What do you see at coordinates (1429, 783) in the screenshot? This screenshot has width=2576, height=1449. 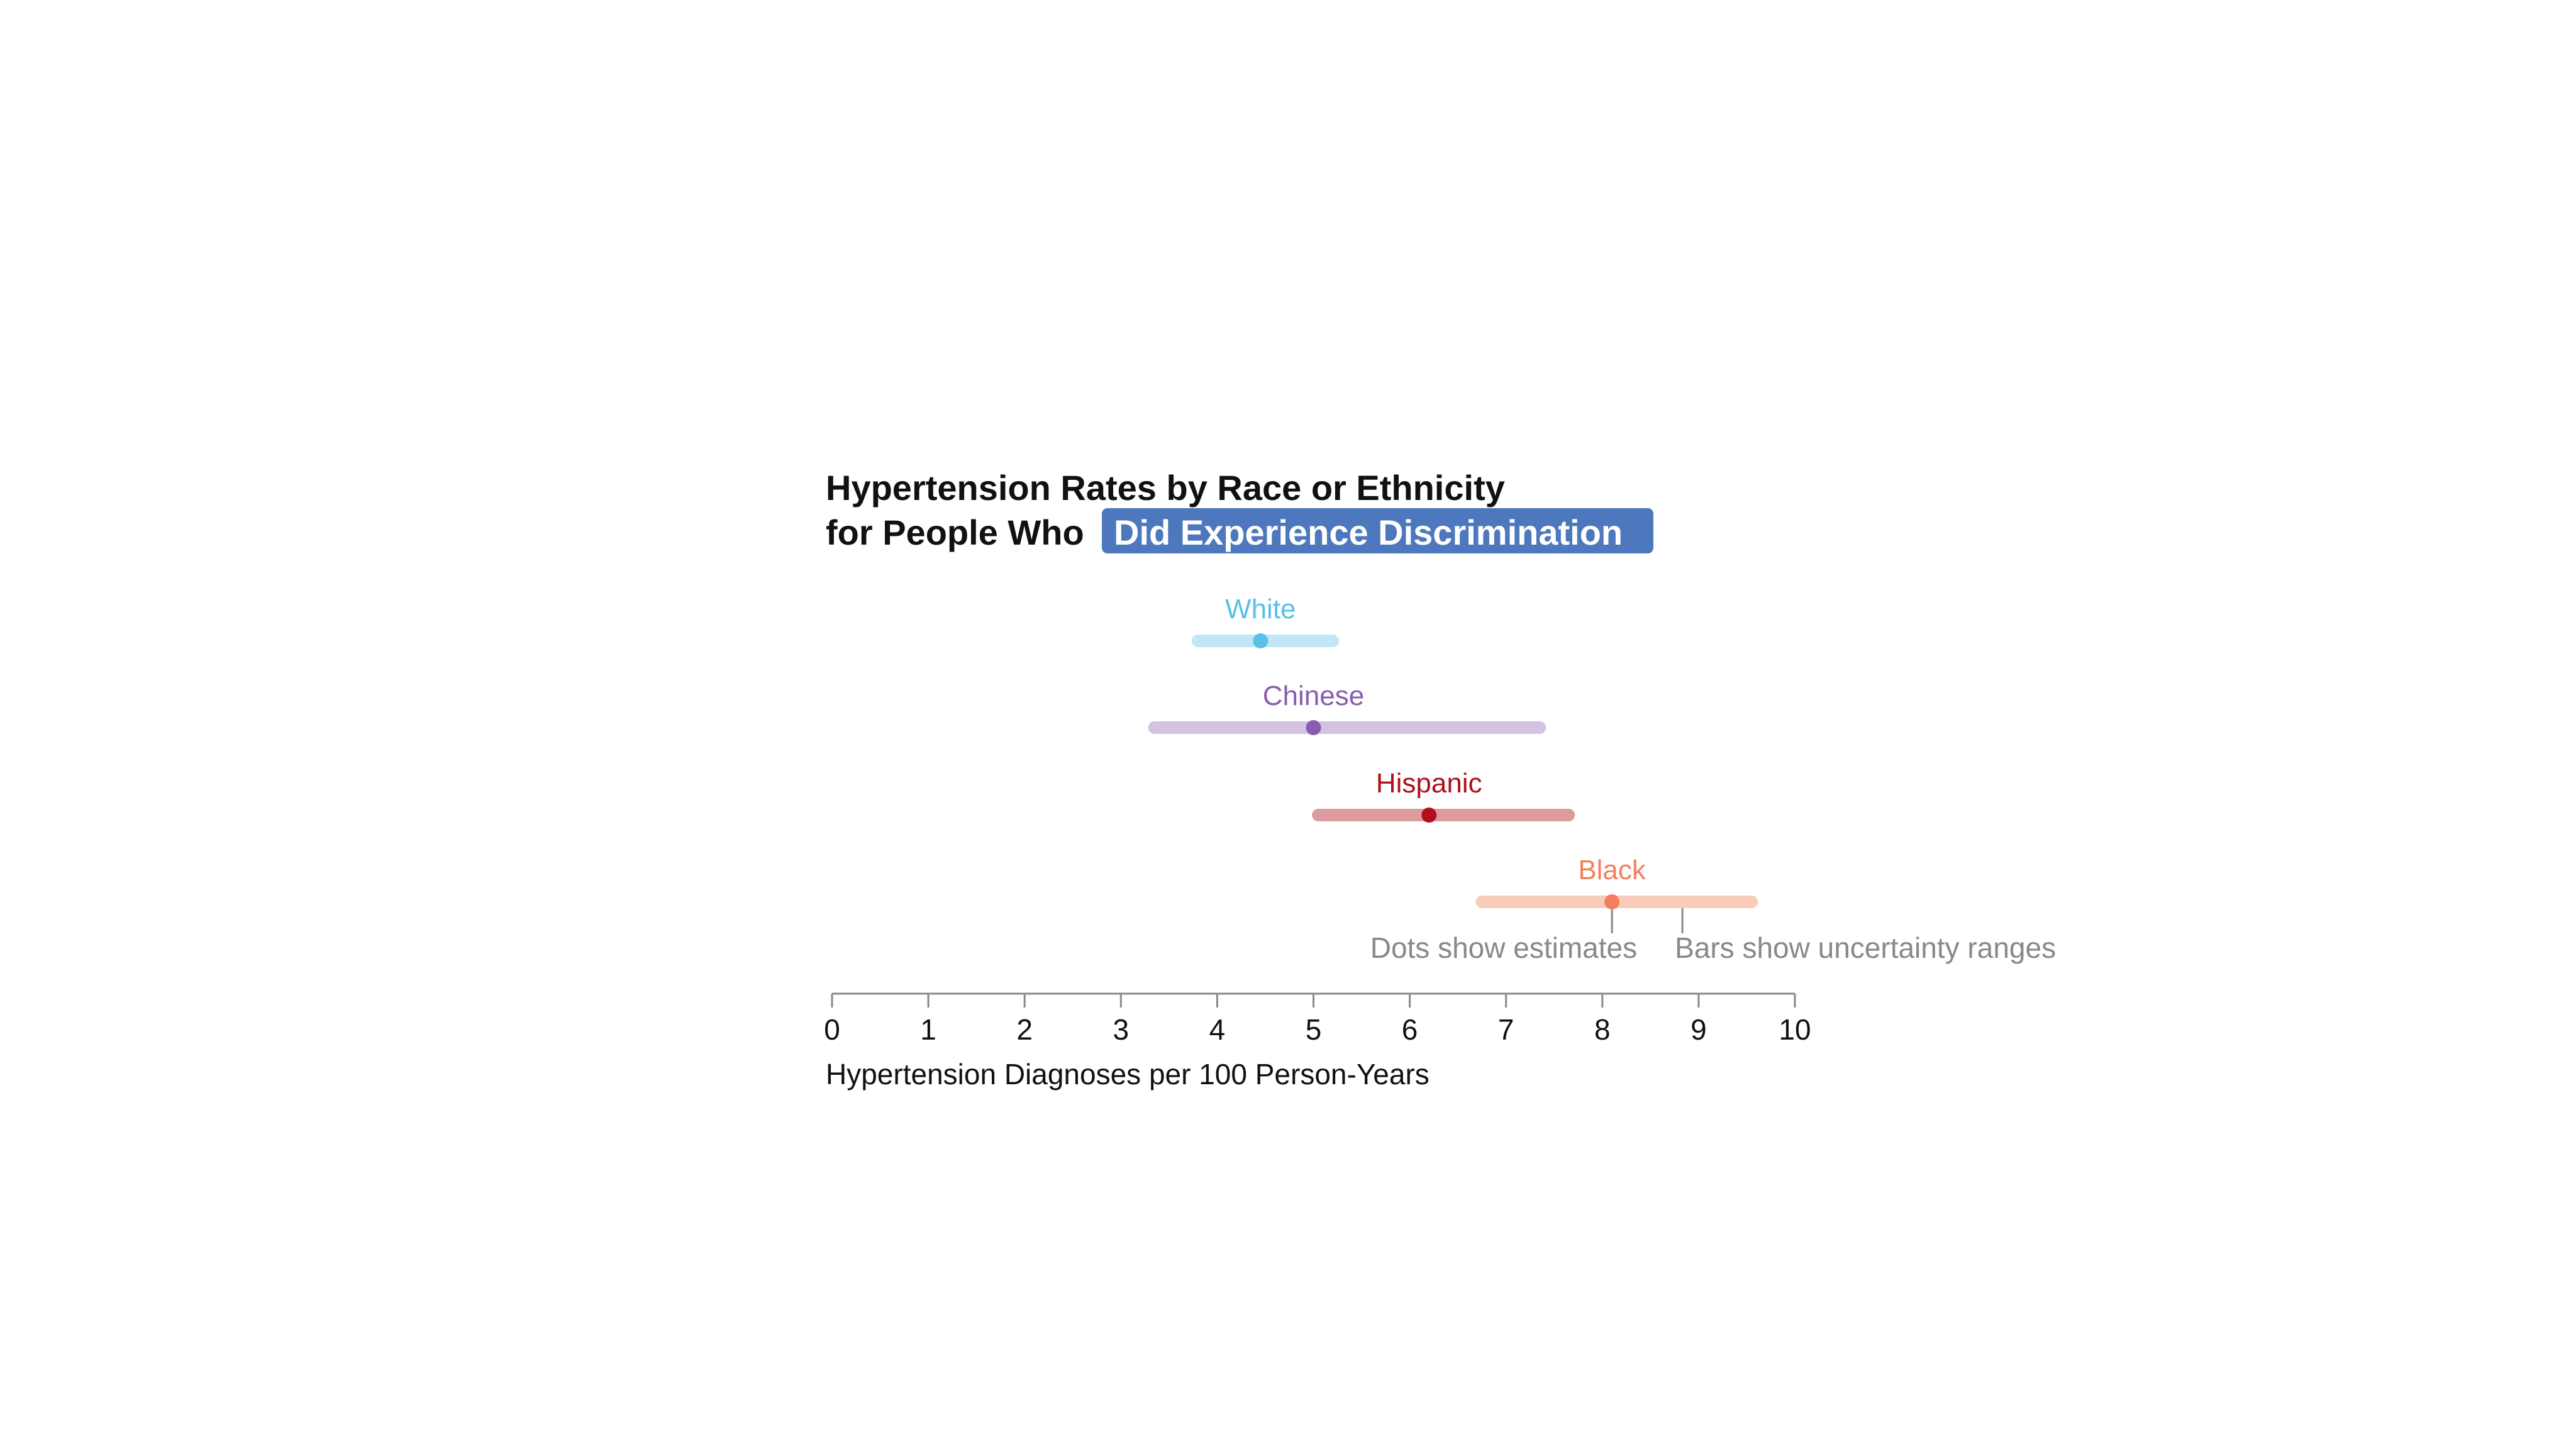 I see `series-label-hispanic: Hispanic` at bounding box center [1429, 783].